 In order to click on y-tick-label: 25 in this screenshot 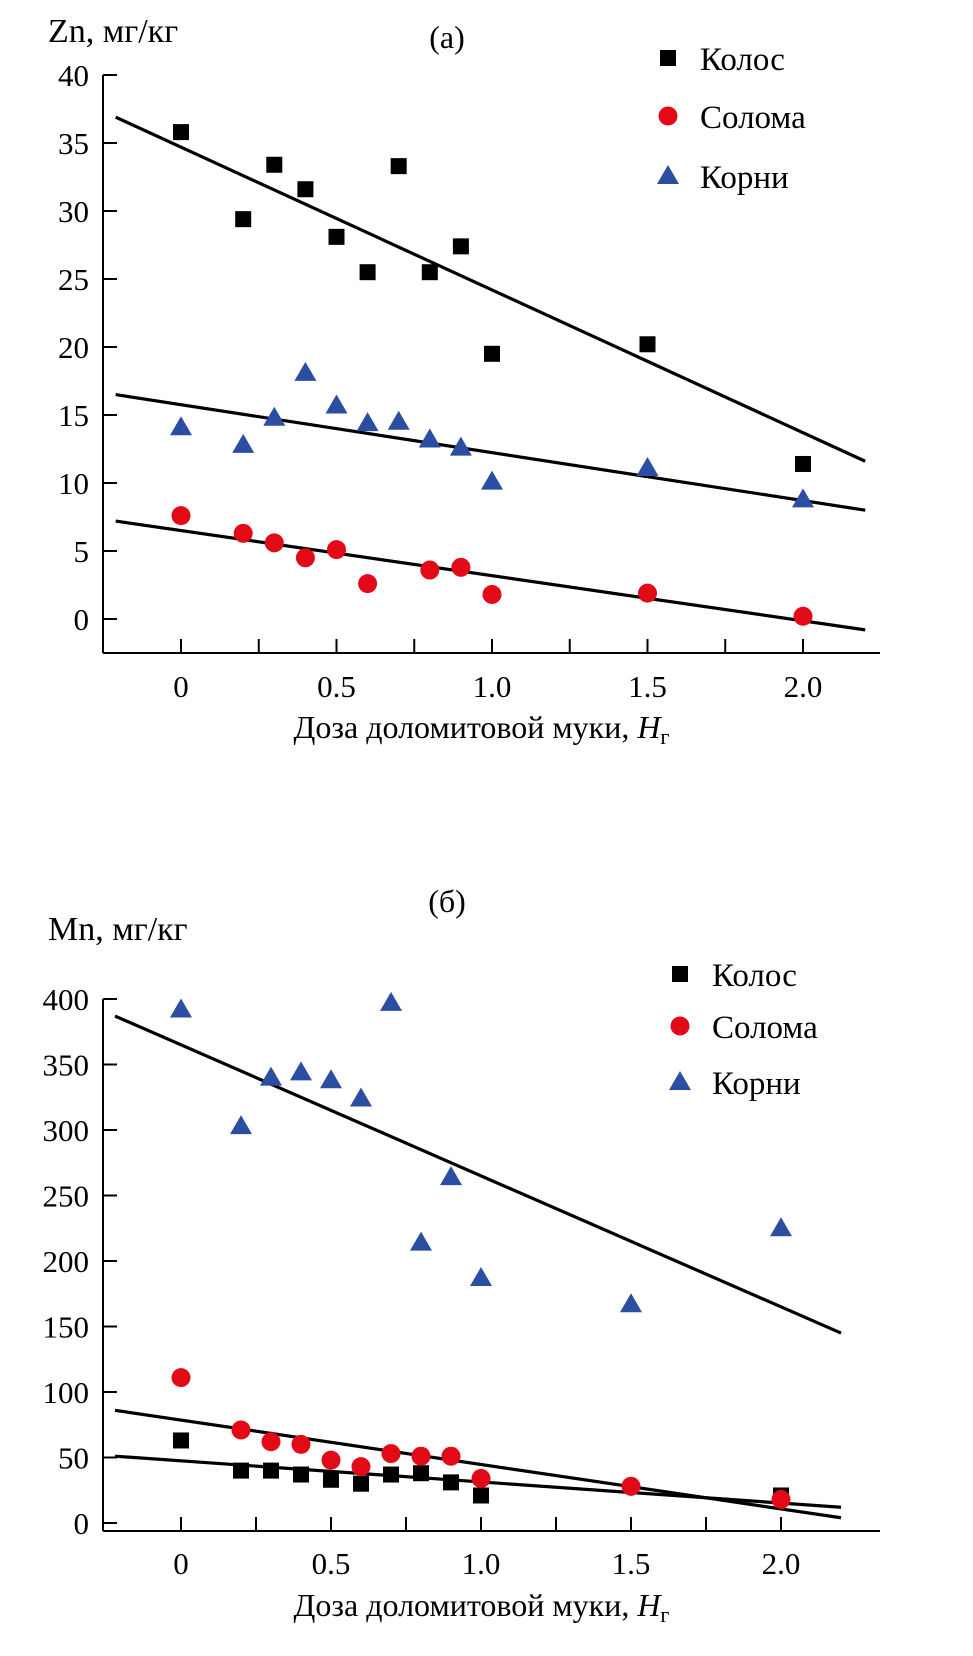, I will do `click(73, 279)`.